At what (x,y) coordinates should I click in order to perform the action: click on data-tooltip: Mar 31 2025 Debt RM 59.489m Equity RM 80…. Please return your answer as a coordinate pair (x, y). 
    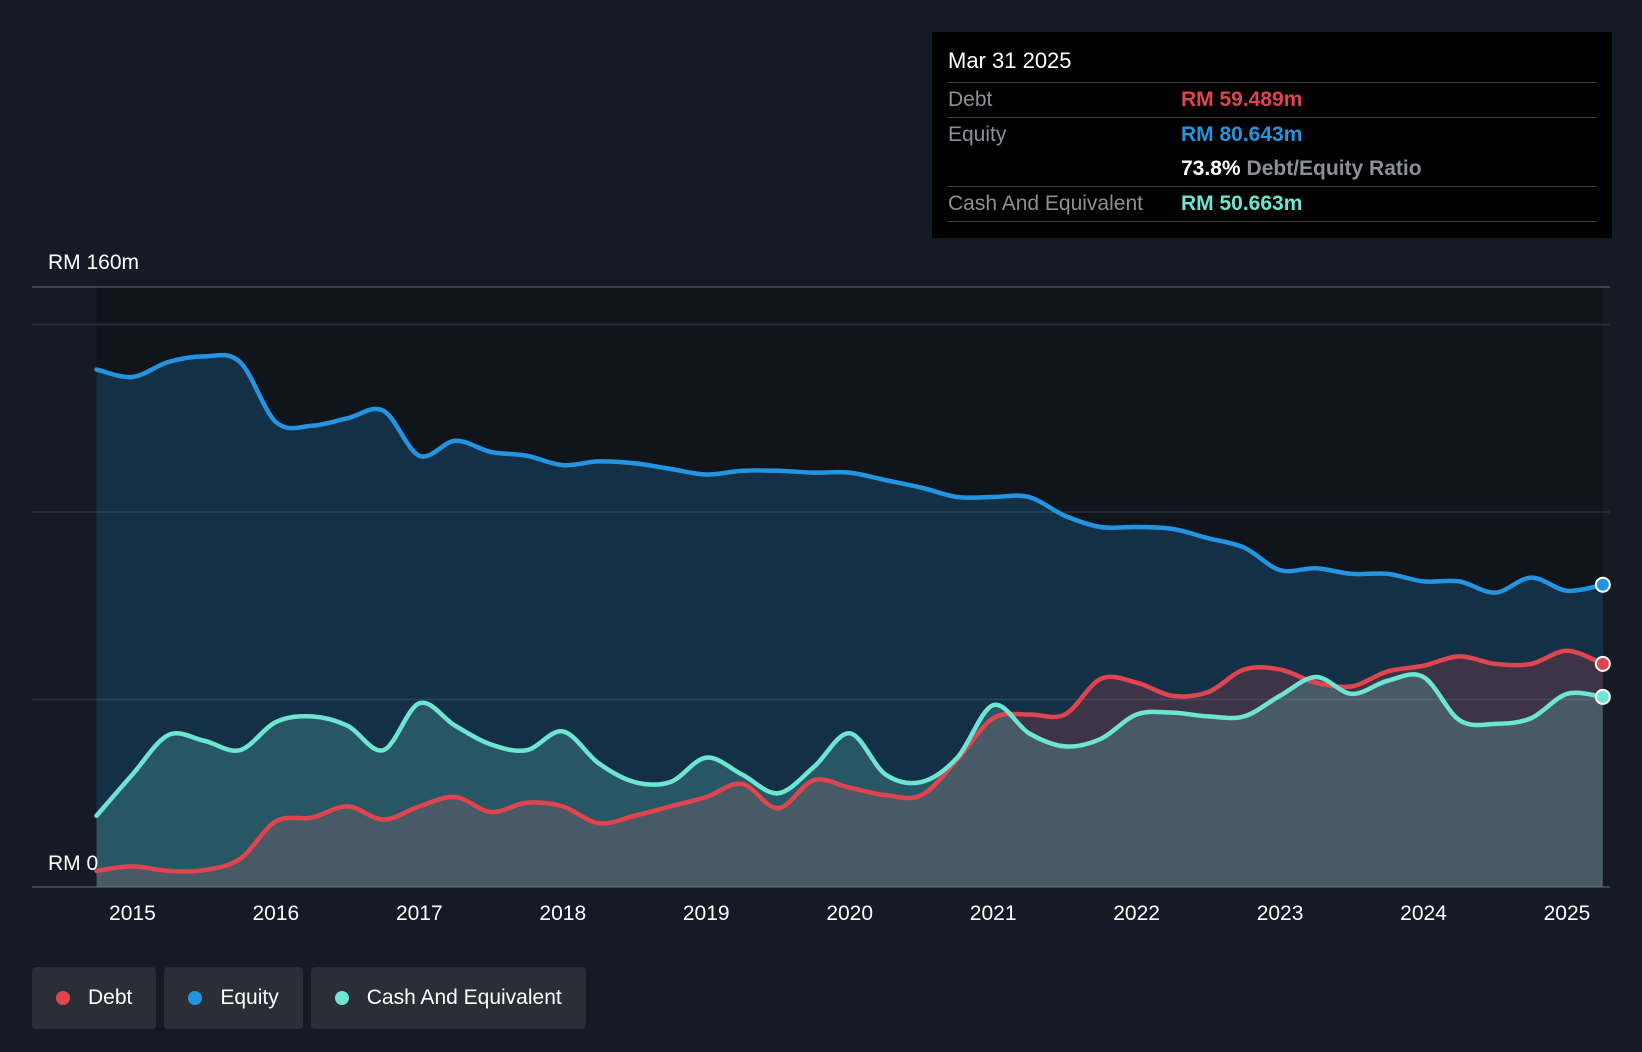
    Looking at the image, I should click on (1272, 135).